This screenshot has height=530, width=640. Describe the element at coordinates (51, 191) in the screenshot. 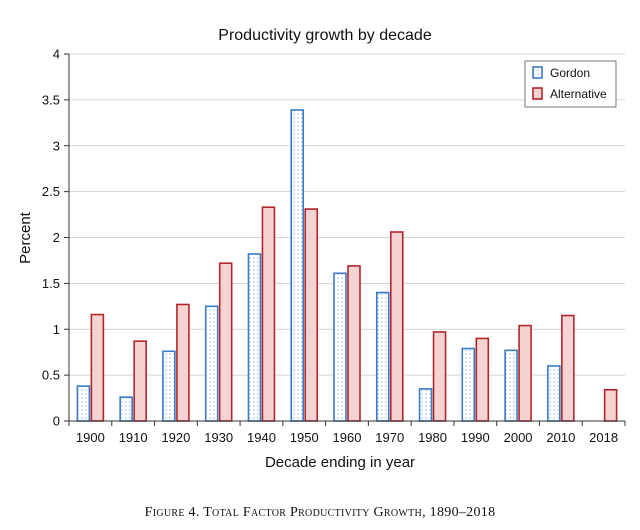

I see `y-tick-label: 2.5` at that location.